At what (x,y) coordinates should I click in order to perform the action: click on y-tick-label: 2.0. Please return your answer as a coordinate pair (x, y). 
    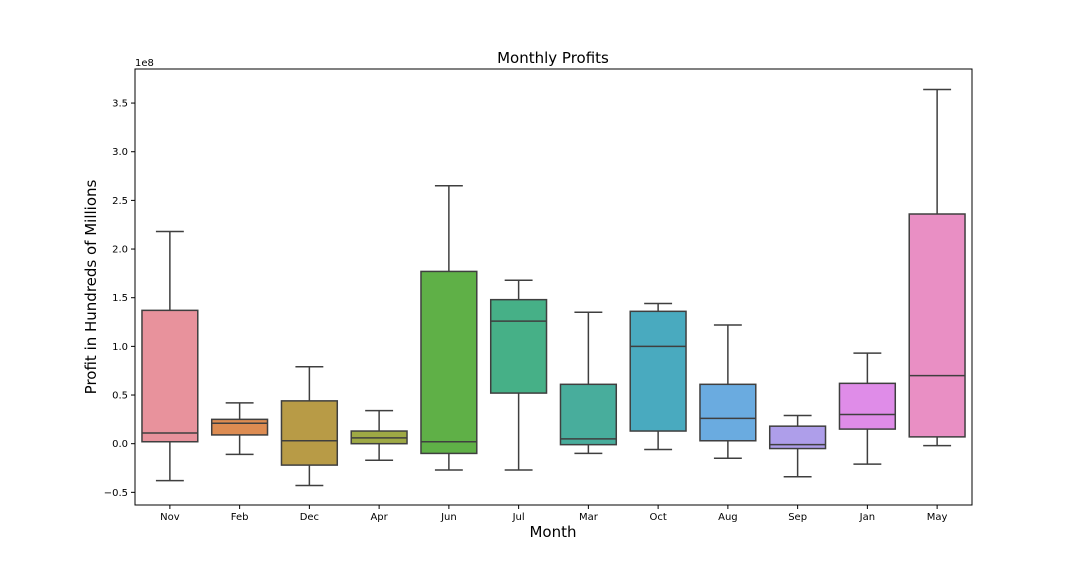
    Looking at the image, I should click on (120, 250).